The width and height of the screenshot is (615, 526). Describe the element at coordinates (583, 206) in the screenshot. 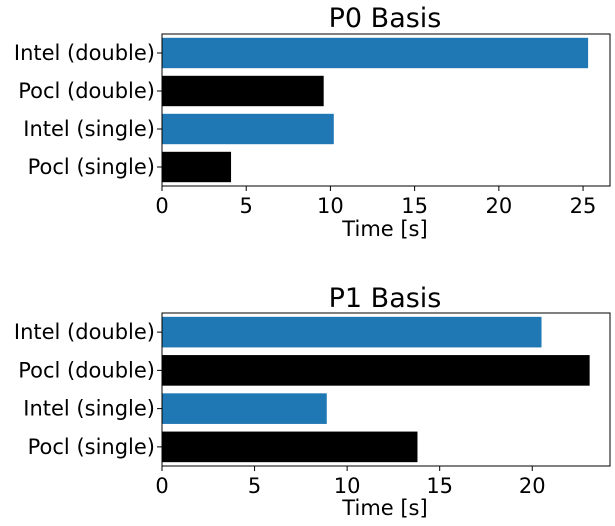

I see `x-tick-label: 25` at that location.